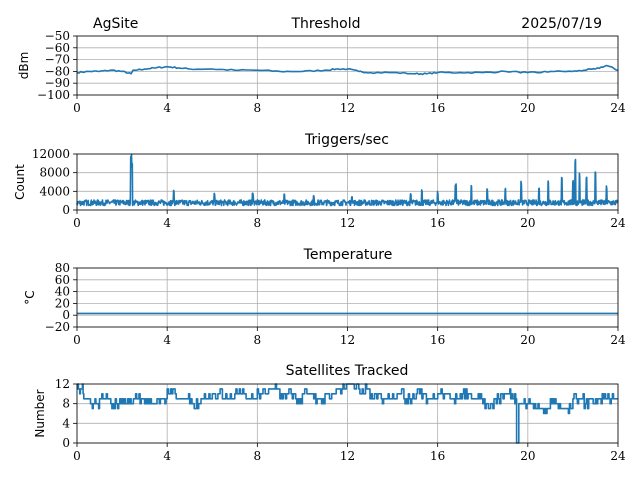 Image resolution: width=640 pixels, height=480 pixels. Describe the element at coordinates (57, 36) in the screenshot. I see `y-tick-label: −50` at that location.